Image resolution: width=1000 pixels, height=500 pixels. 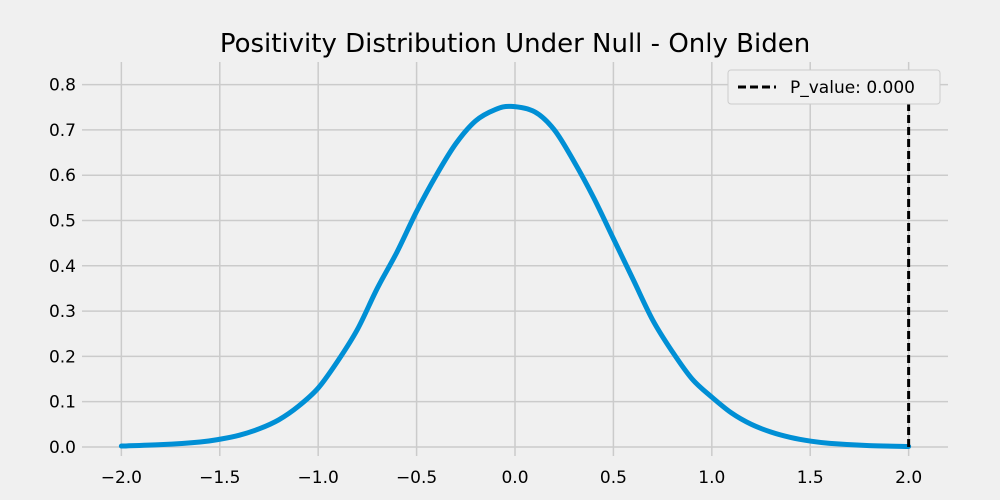 I want to click on x-tick-label-2: −1.0, so click(x=318, y=478).